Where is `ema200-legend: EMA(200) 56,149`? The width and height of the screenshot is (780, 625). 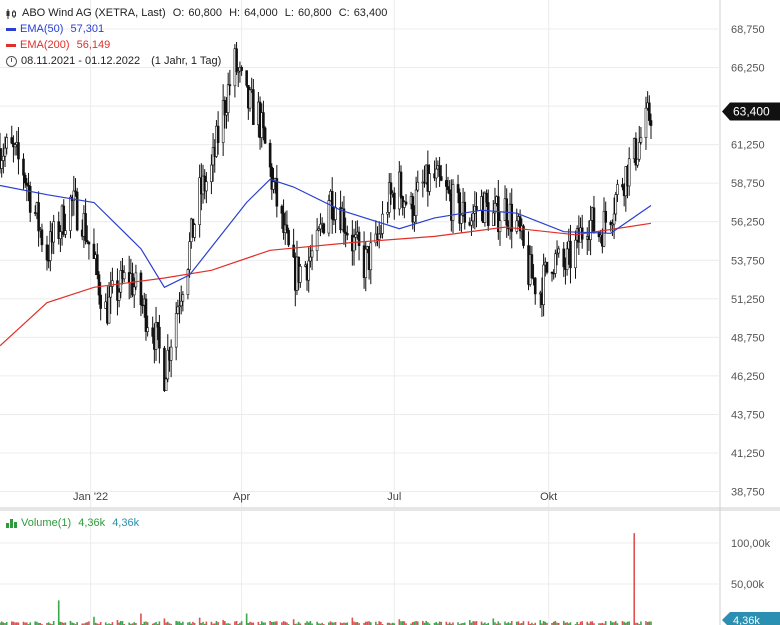 ema200-legend: EMA(200) 56,149 is located at coordinates (60, 45).